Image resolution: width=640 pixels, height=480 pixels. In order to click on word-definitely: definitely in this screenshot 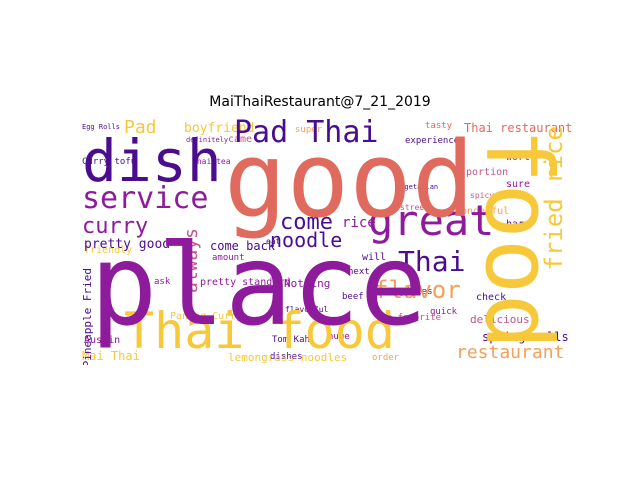, I will do `click(207, 140)`.